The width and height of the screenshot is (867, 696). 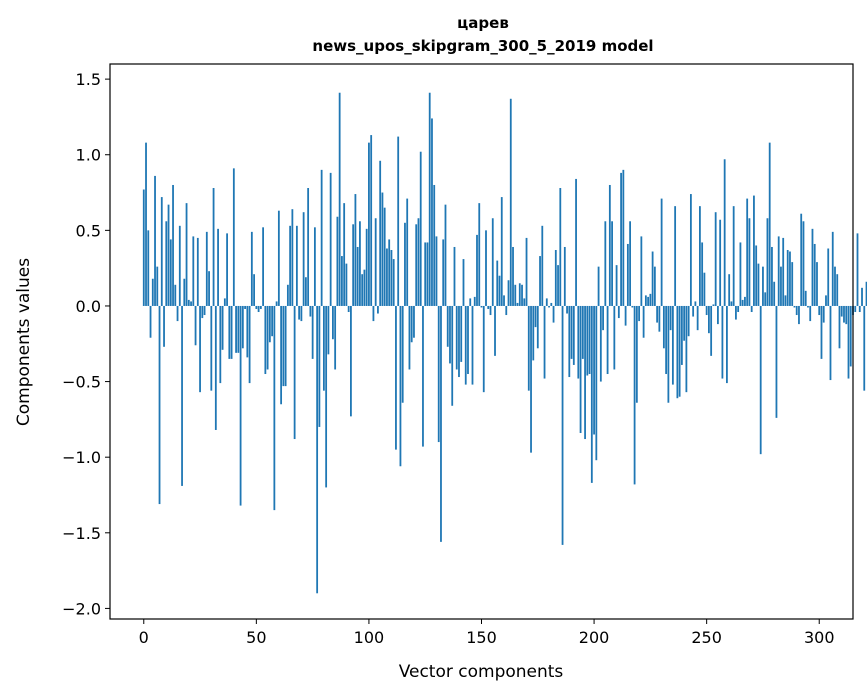 What do you see at coordinates (819, 637) in the screenshot?
I see `x-tick-label: 300` at bounding box center [819, 637].